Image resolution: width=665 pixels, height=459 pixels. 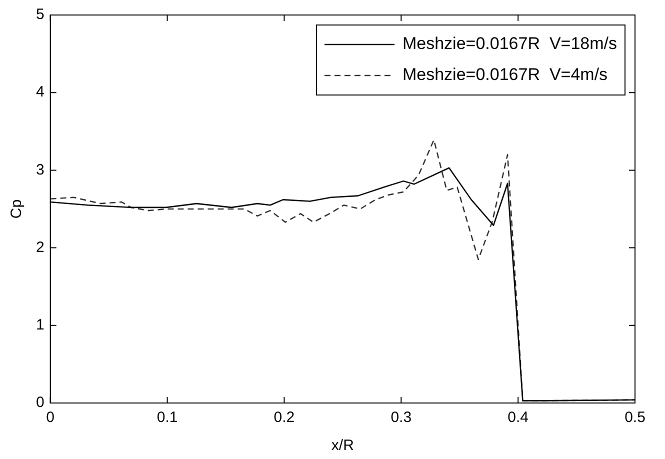 I want to click on x-tick-label: 0.1, so click(x=167, y=417).